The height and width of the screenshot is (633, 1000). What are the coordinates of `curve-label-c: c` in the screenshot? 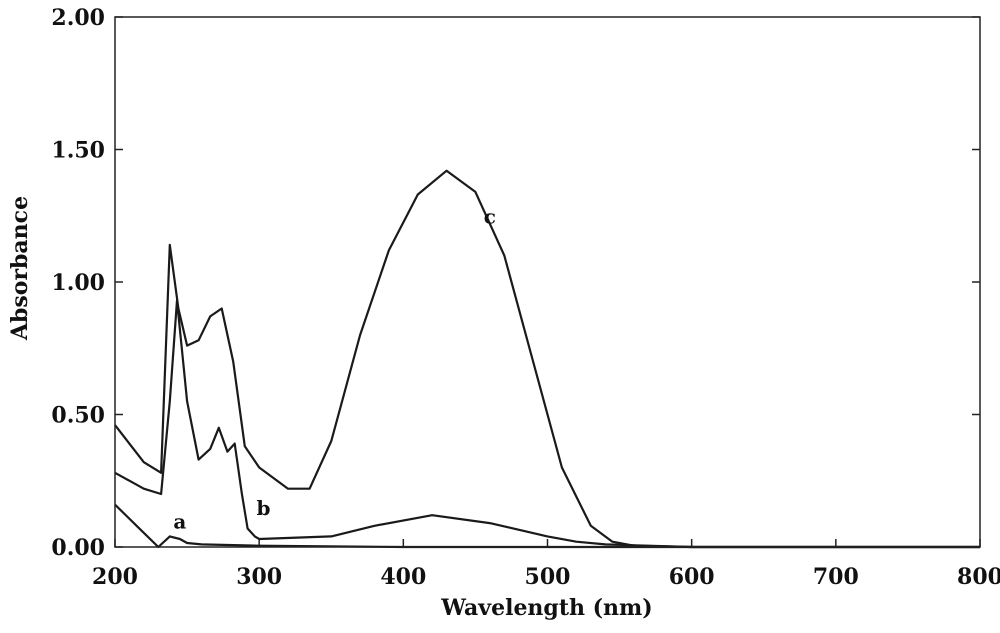 It's located at (490, 217).